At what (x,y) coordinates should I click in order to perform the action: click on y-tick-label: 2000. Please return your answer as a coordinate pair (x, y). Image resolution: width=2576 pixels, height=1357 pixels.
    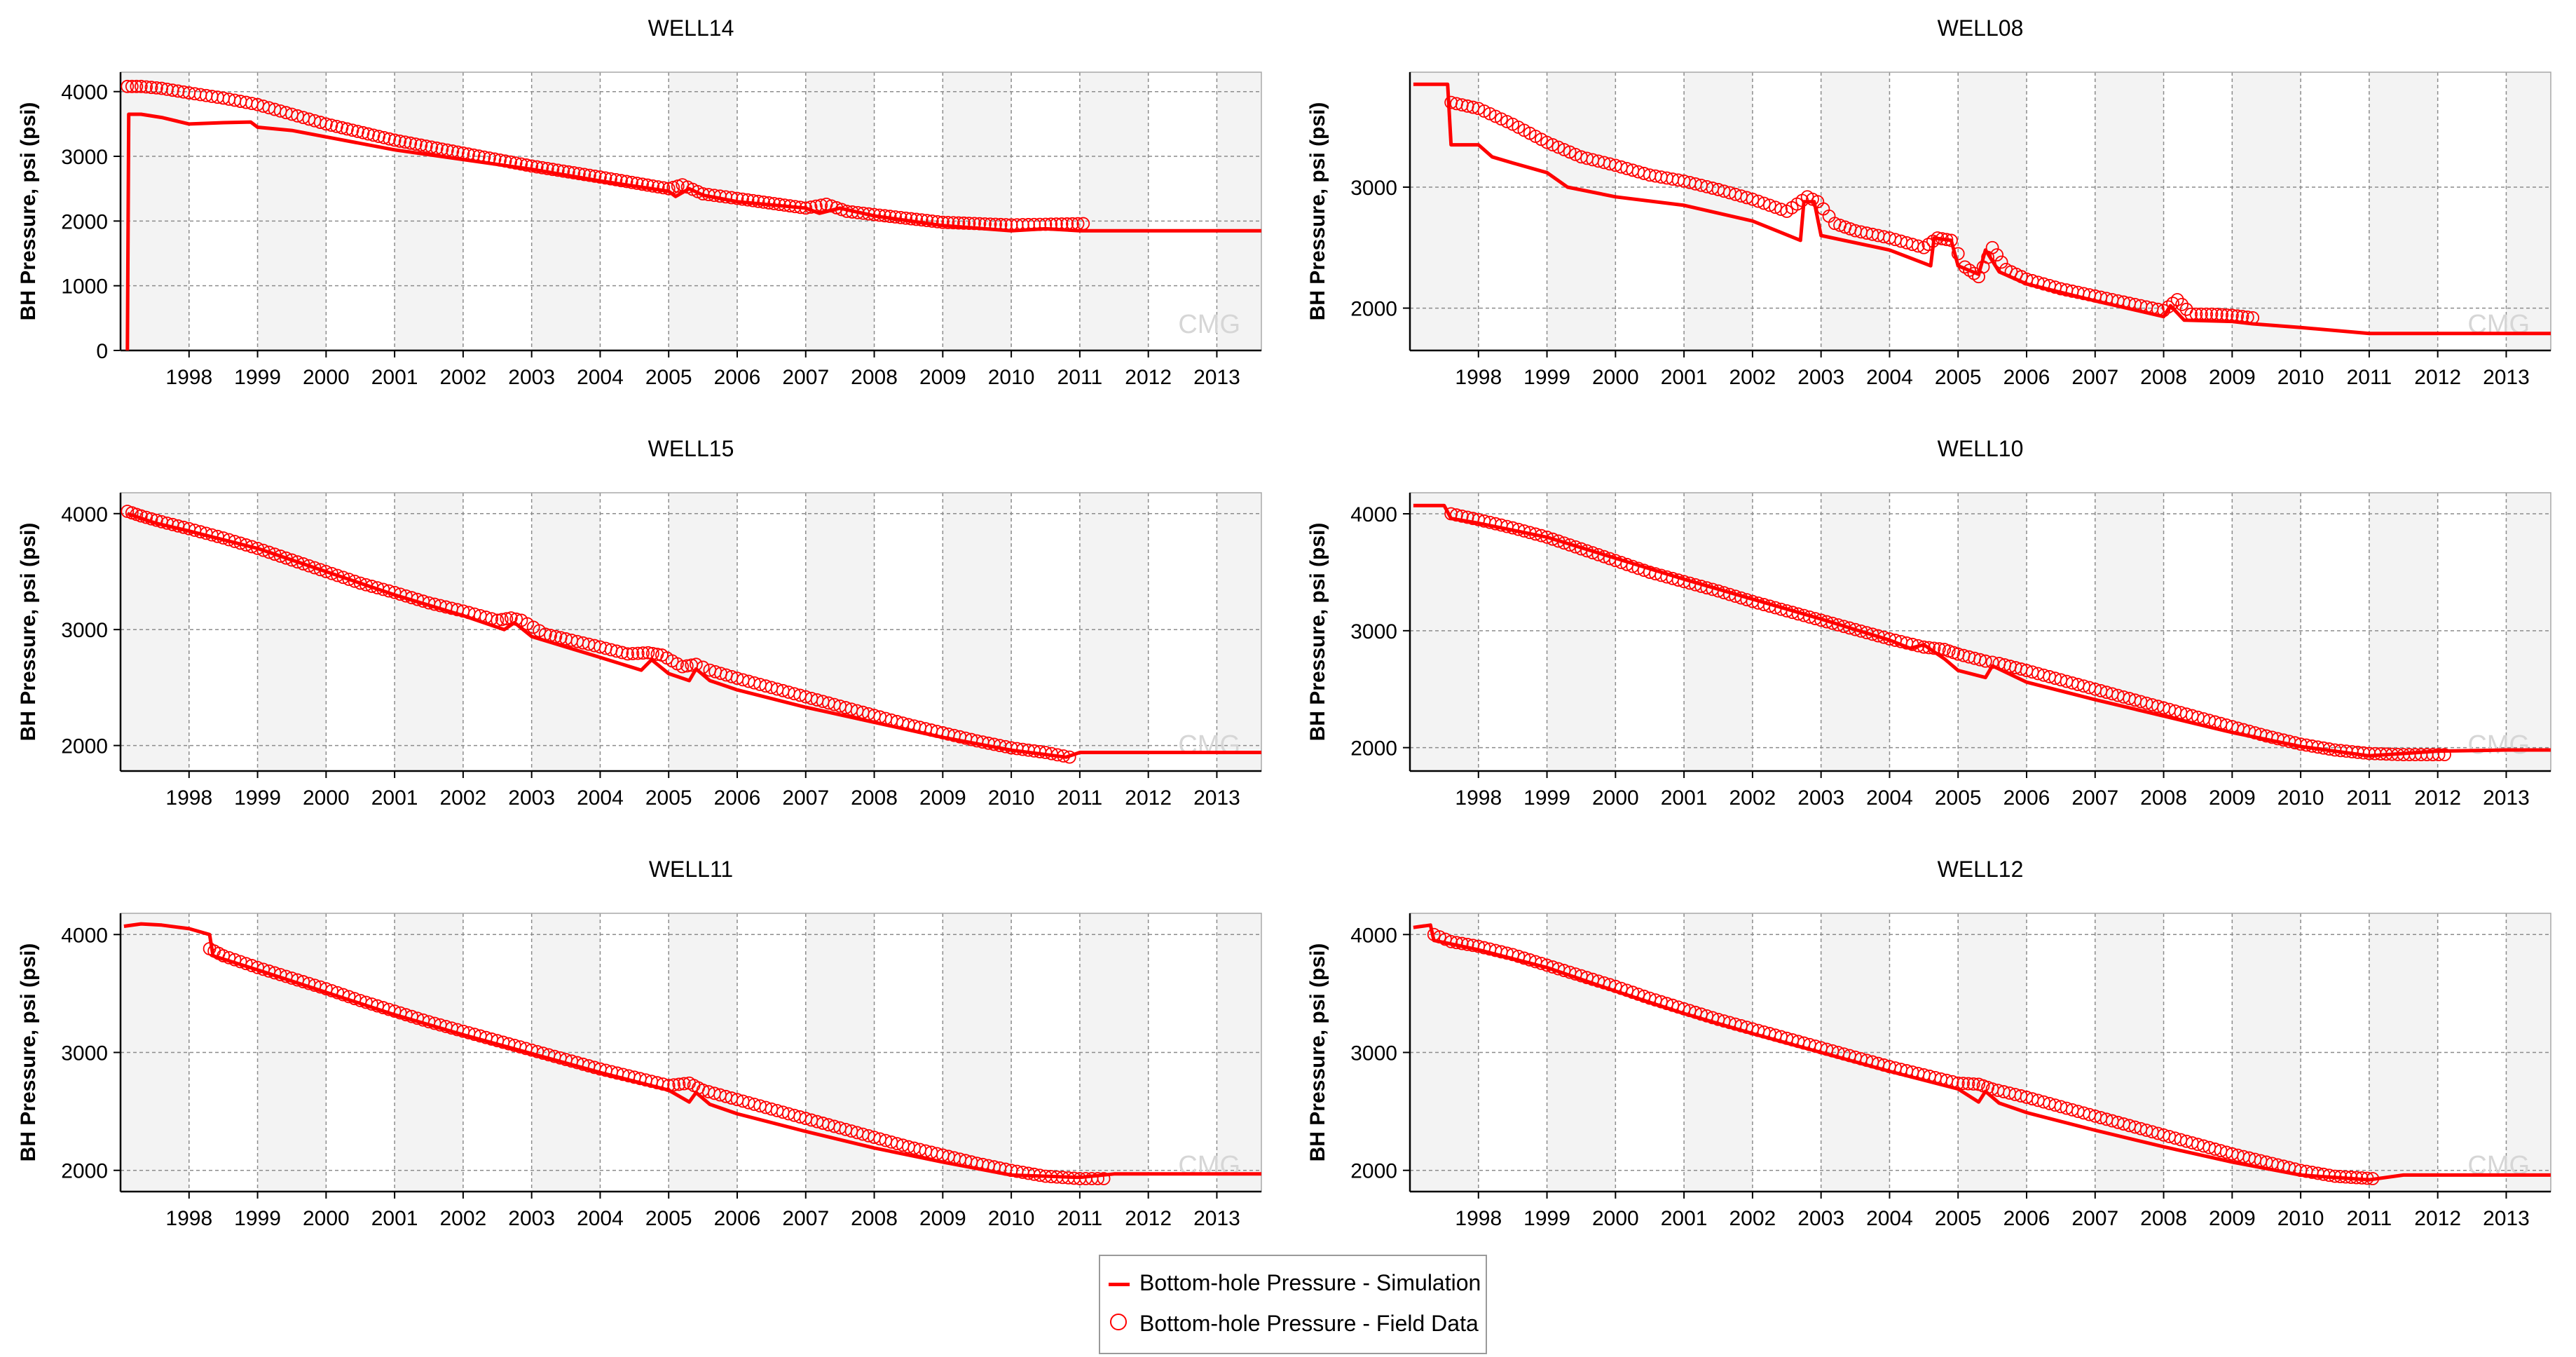
    Looking at the image, I should click on (1374, 1172).